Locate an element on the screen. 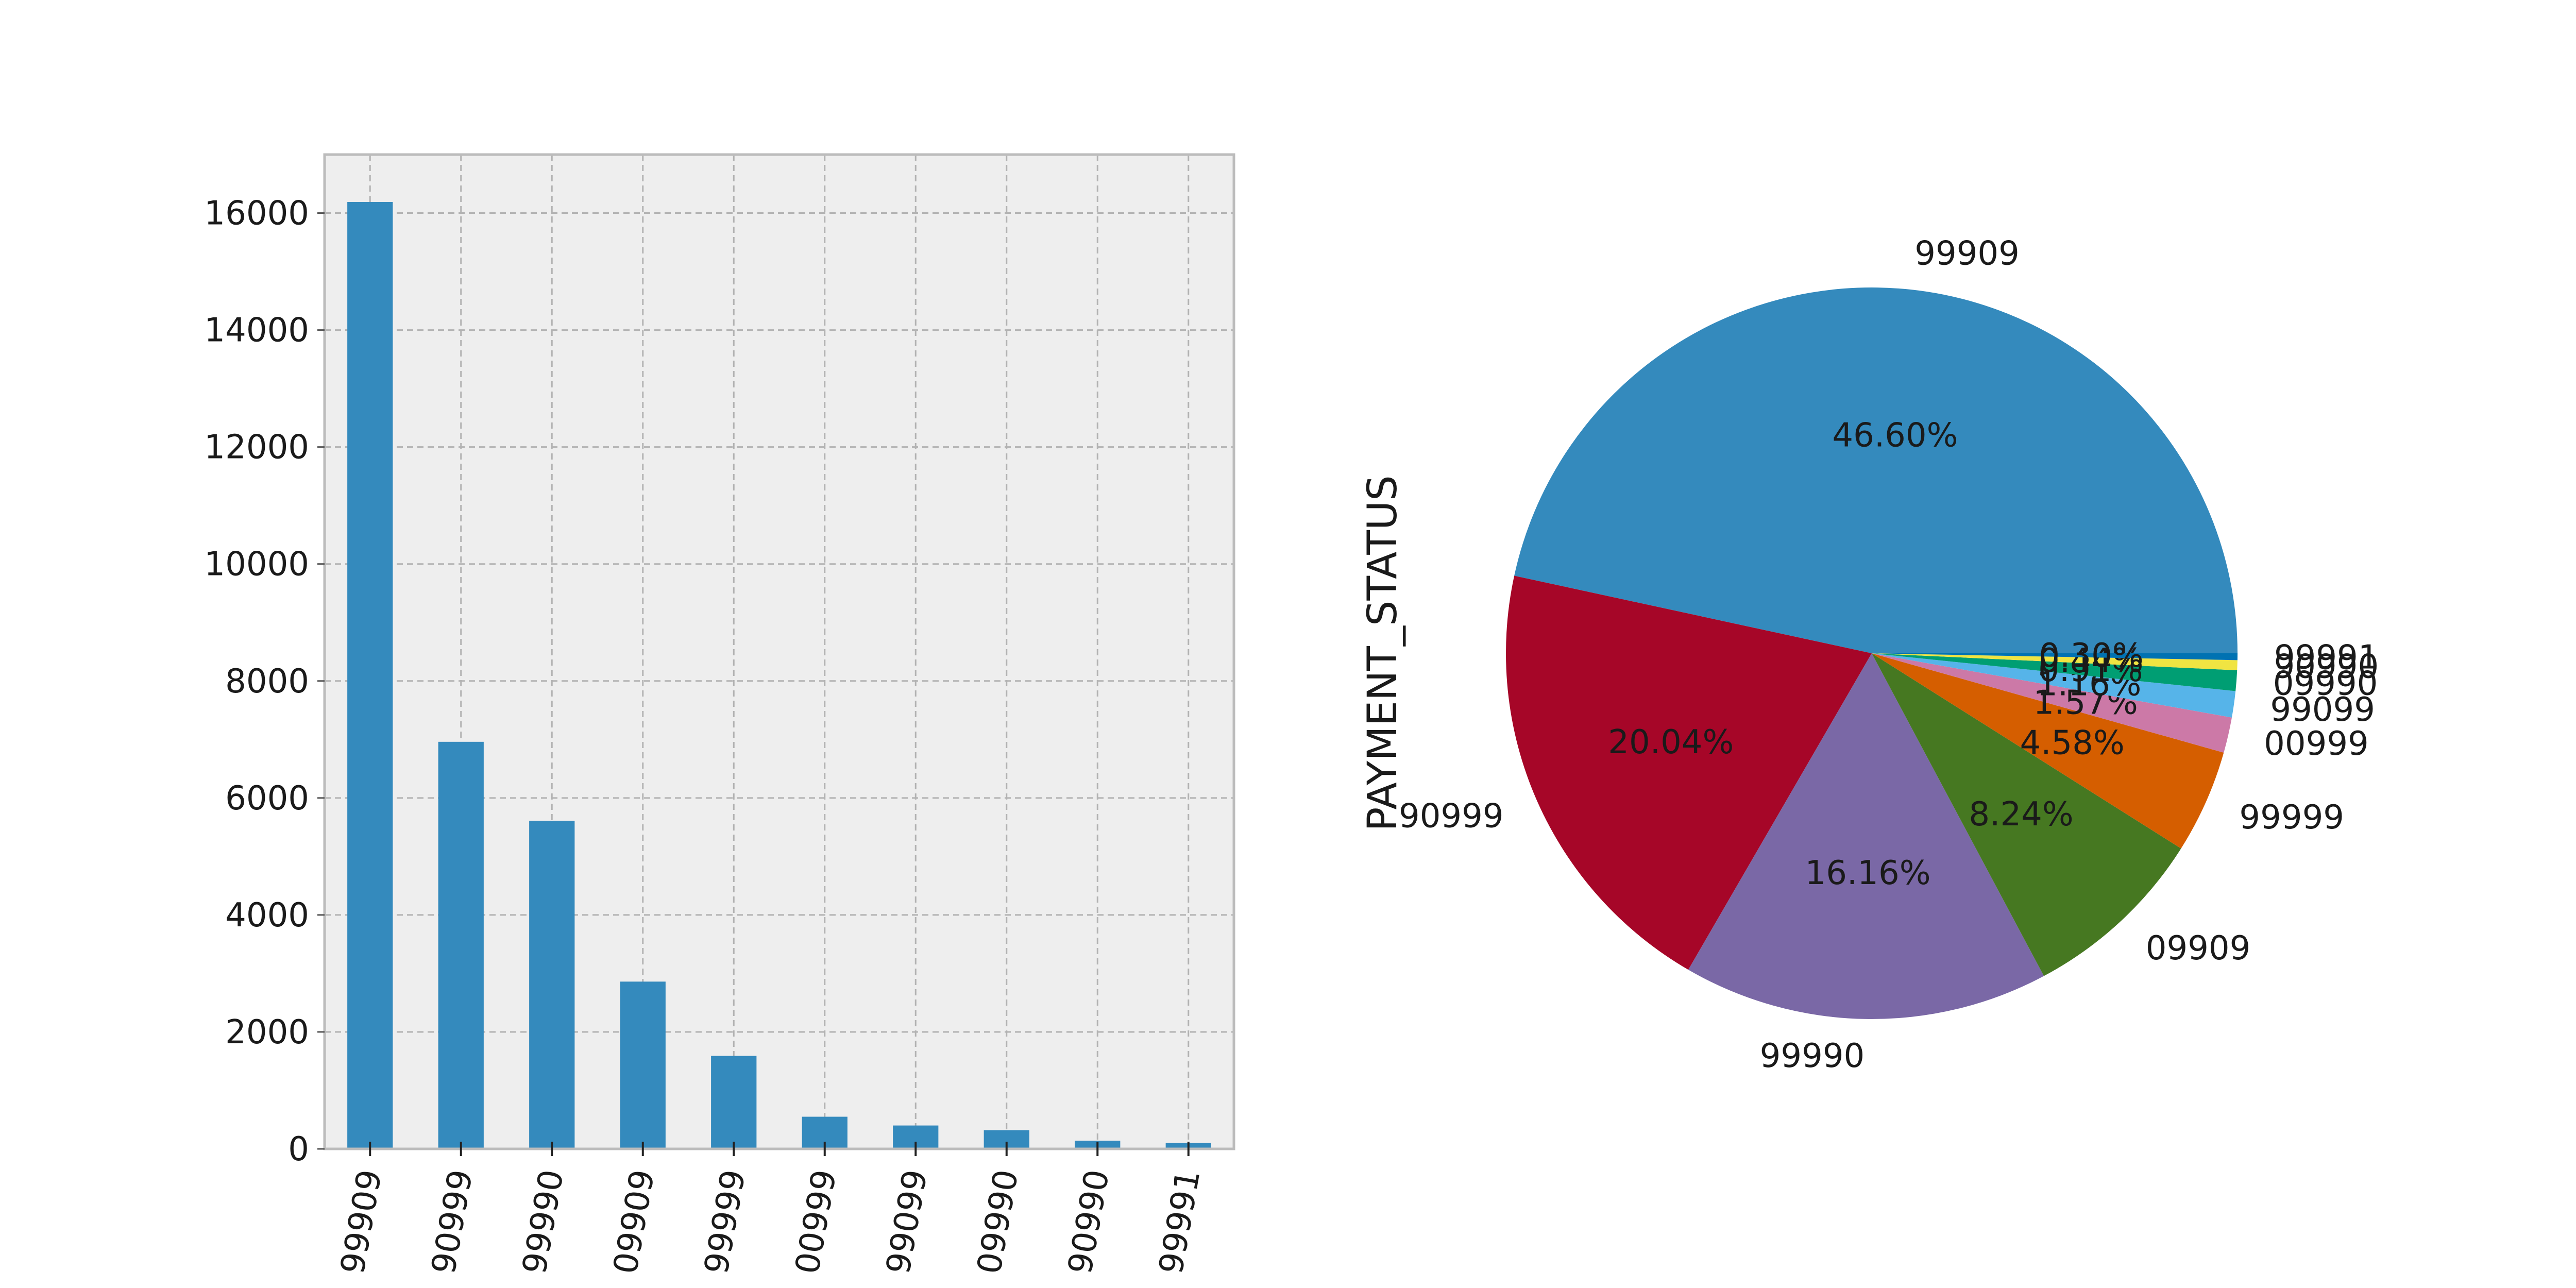 The width and height of the screenshot is (2576, 1288). y-tick-label: 2000 is located at coordinates (267, 1032).